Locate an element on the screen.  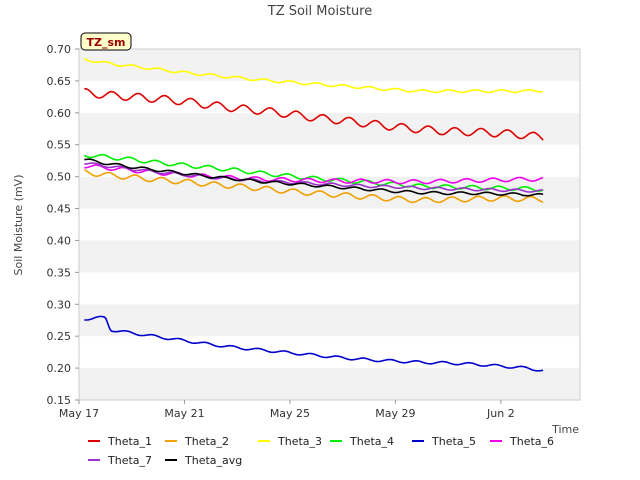
legend-label: Theta_6 is located at coordinates (531, 441).